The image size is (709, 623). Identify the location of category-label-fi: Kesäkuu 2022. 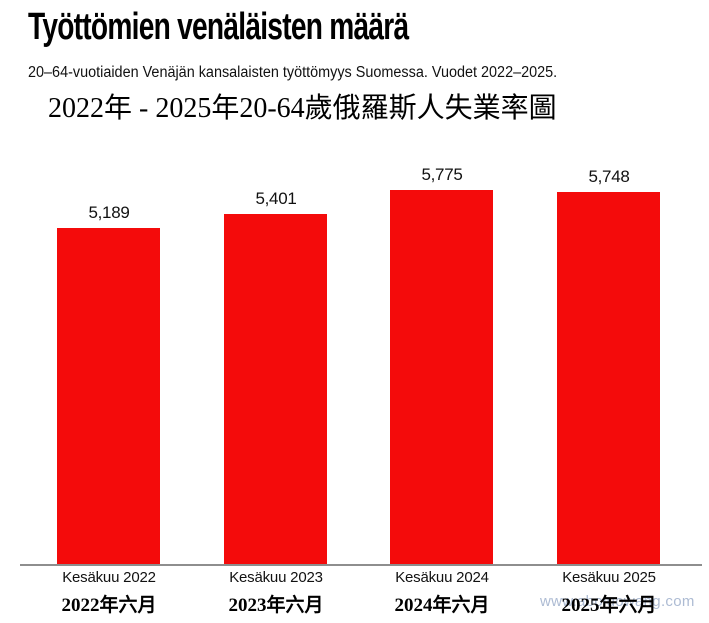
(109, 577).